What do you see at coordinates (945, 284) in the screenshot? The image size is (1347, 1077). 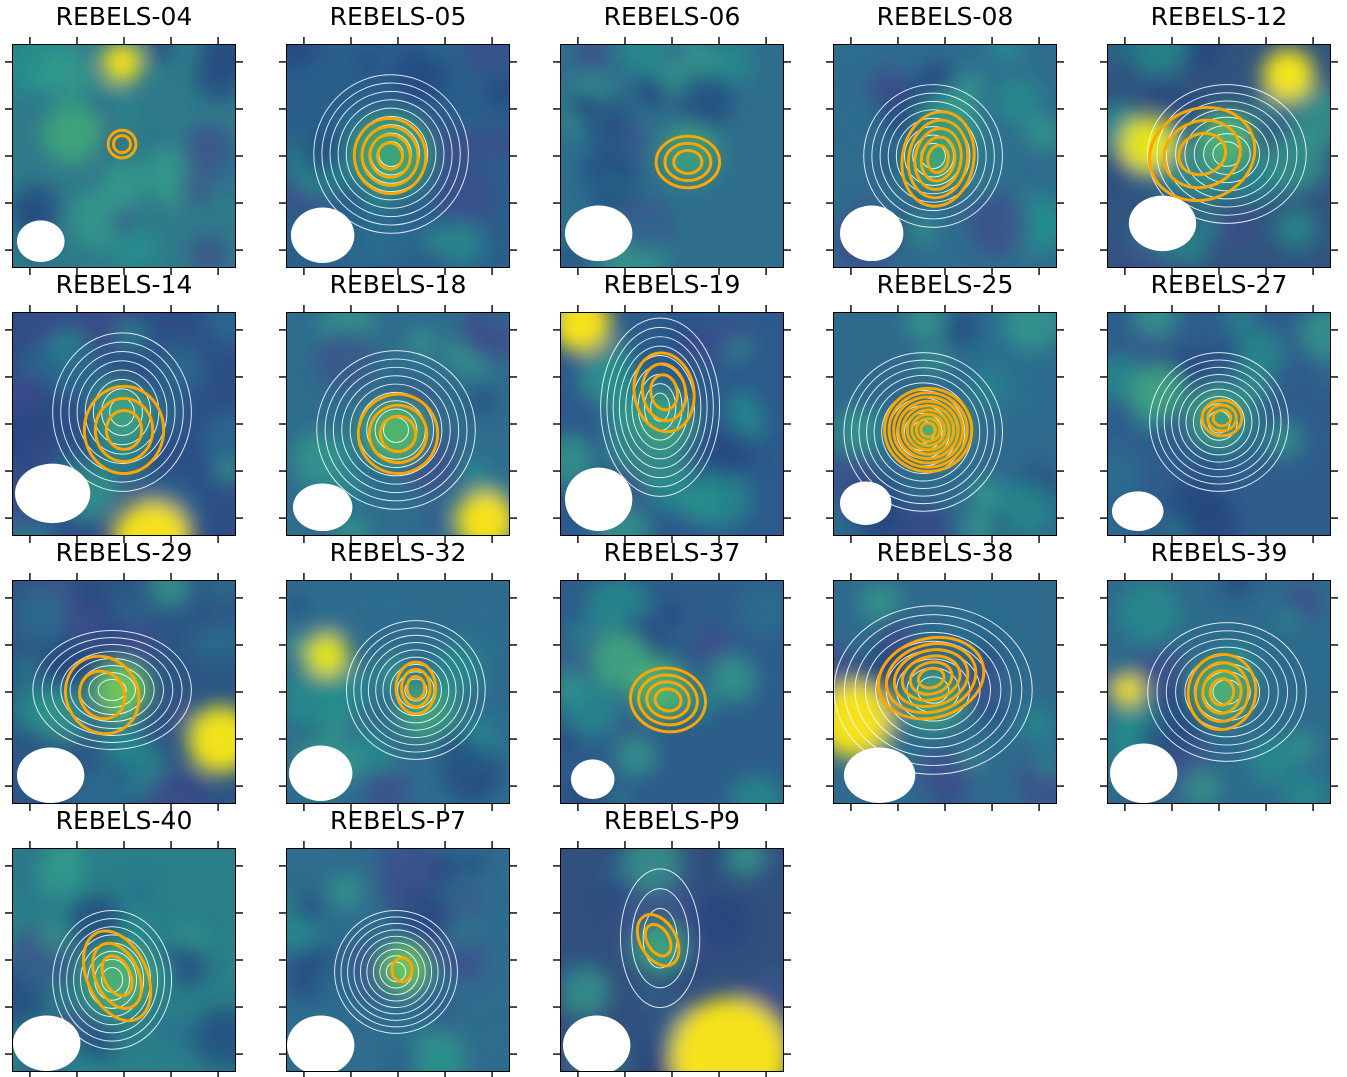 I see `panel-title: REBELS-25` at bounding box center [945, 284].